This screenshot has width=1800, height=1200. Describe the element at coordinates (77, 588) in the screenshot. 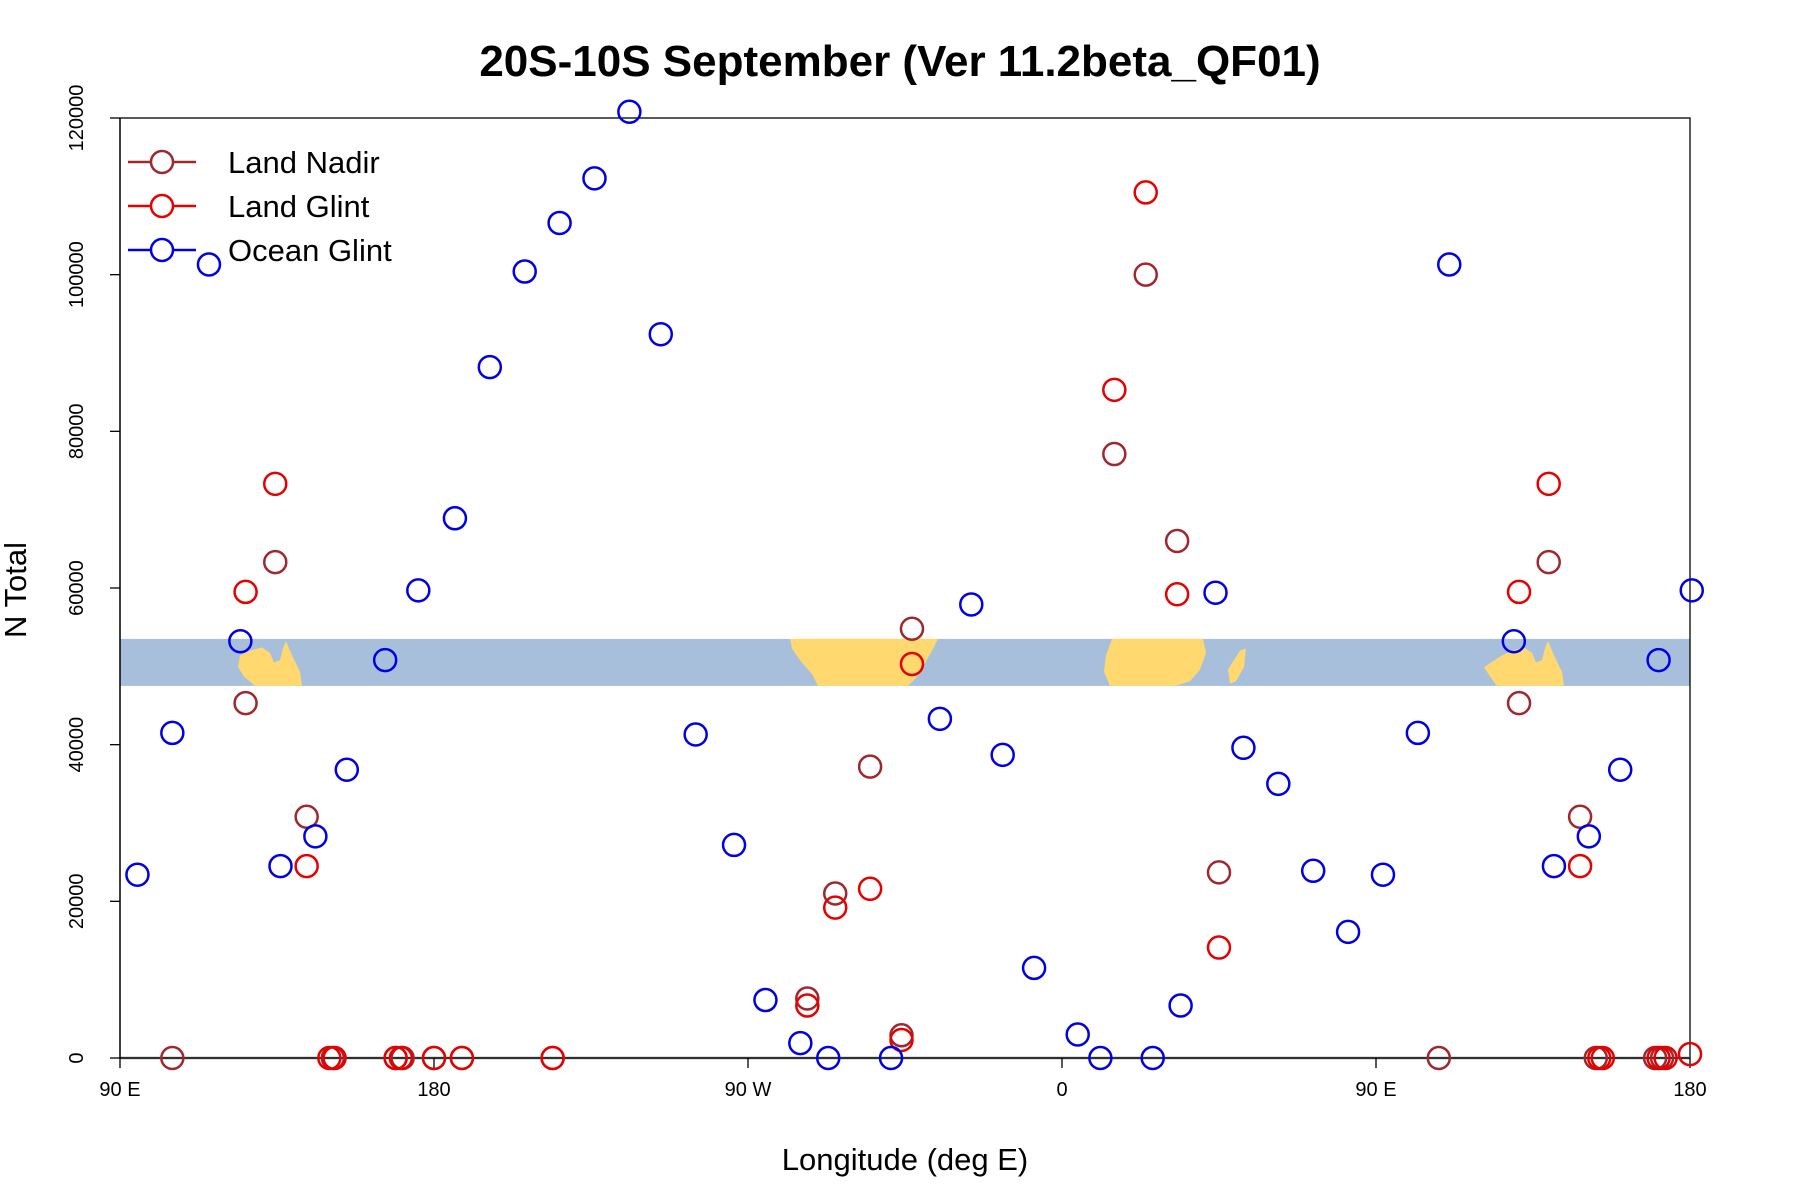

I see `y-tick-label: 60000` at that location.